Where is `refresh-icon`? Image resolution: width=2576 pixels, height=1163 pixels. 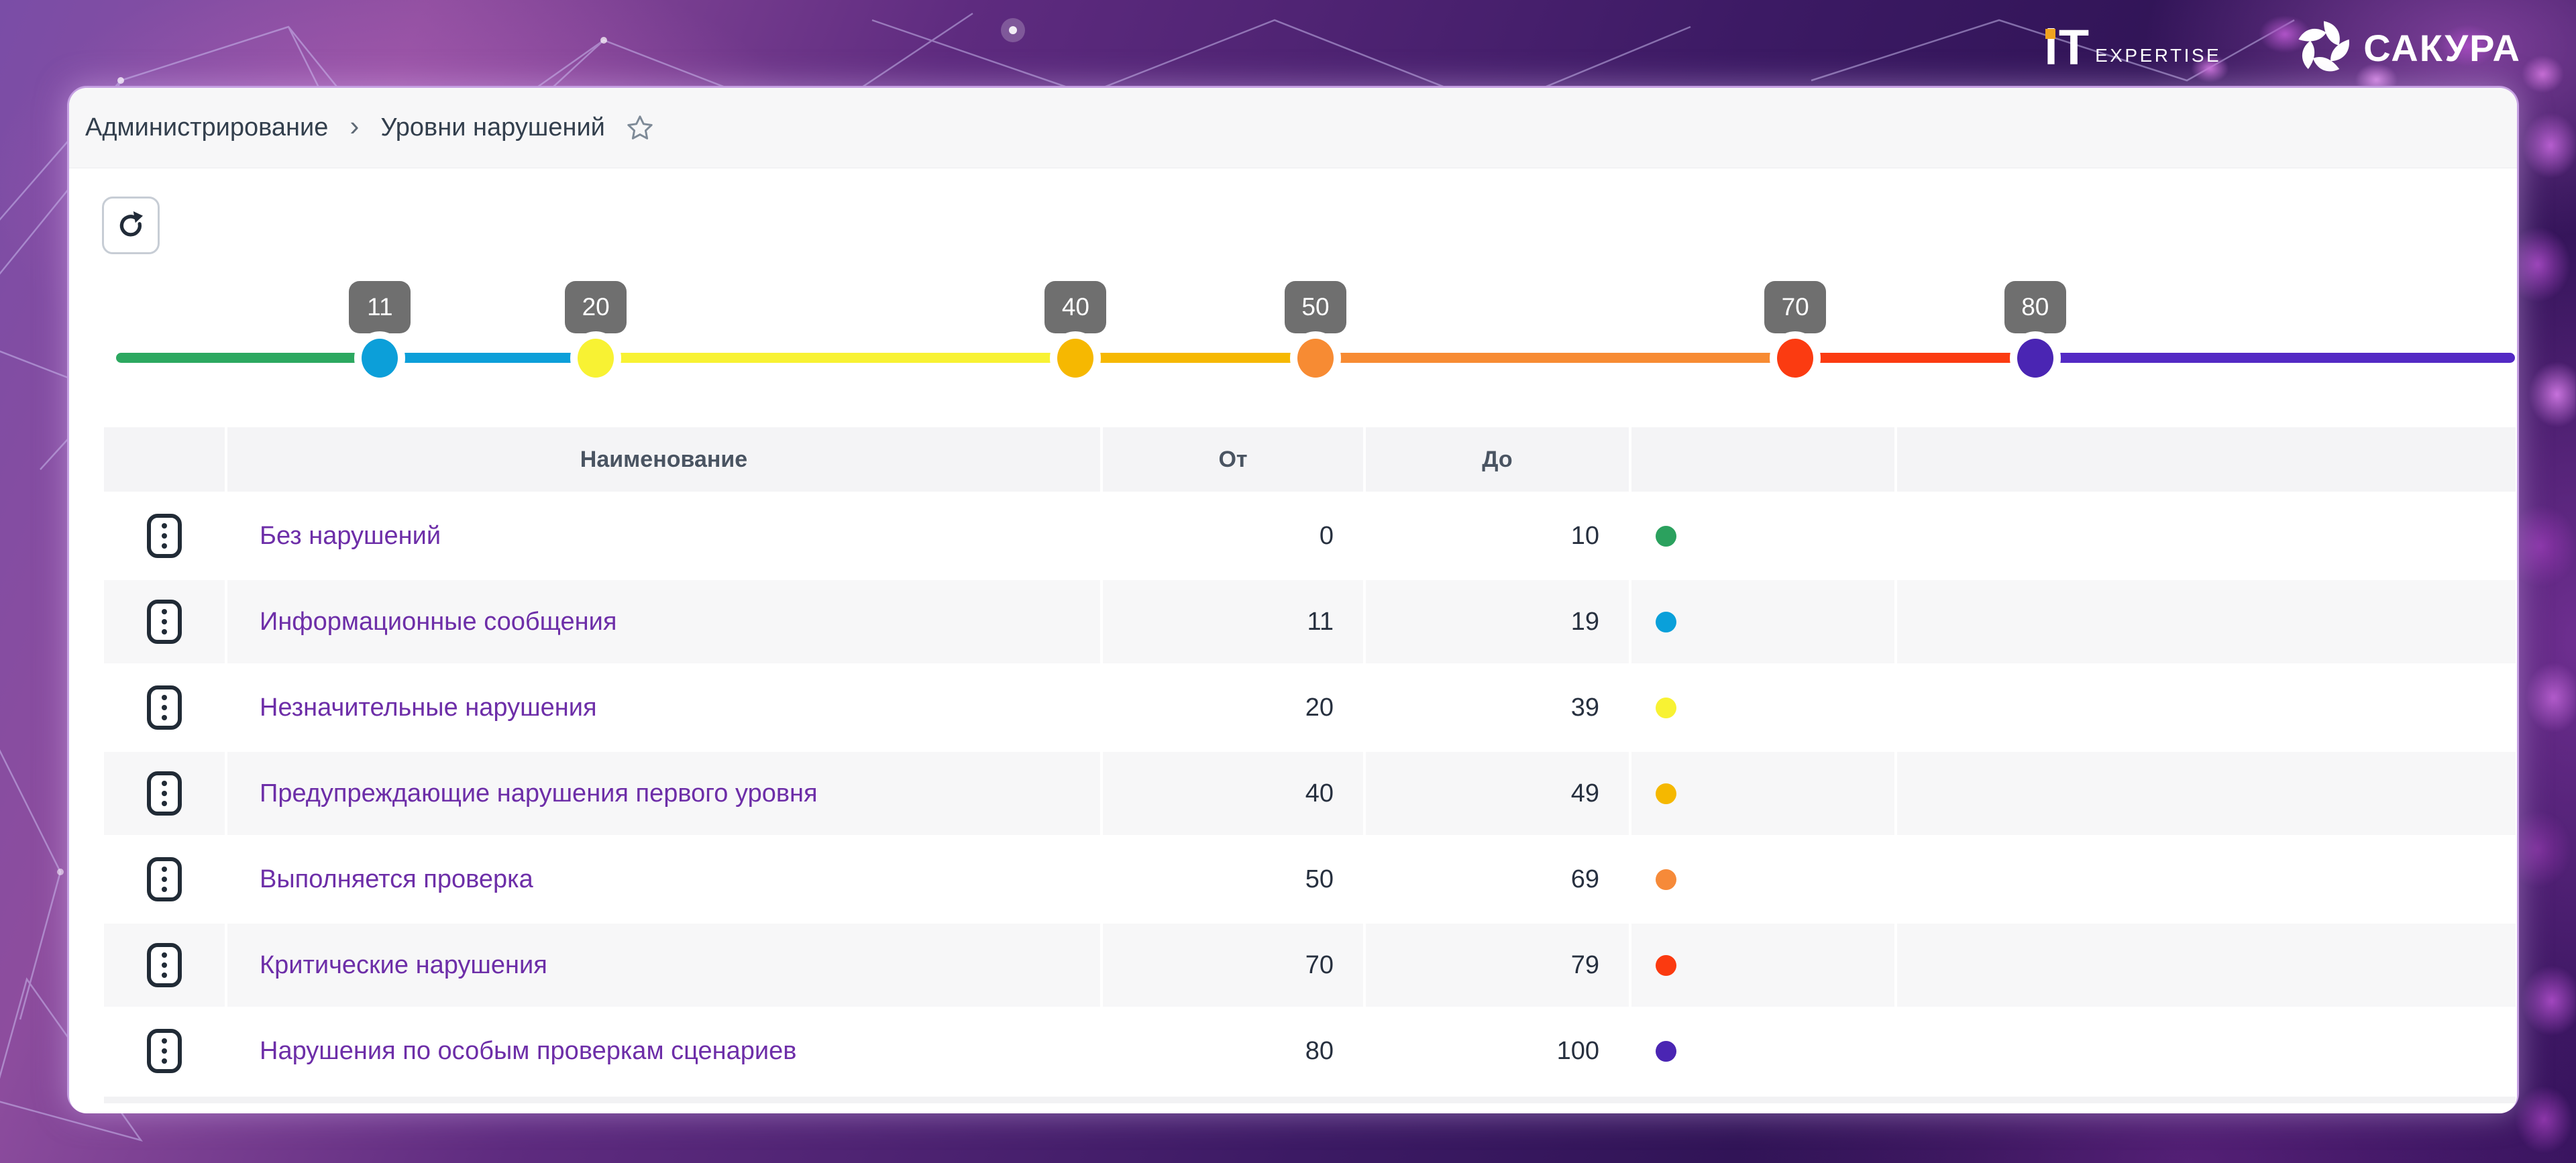
refresh-icon is located at coordinates (131, 224).